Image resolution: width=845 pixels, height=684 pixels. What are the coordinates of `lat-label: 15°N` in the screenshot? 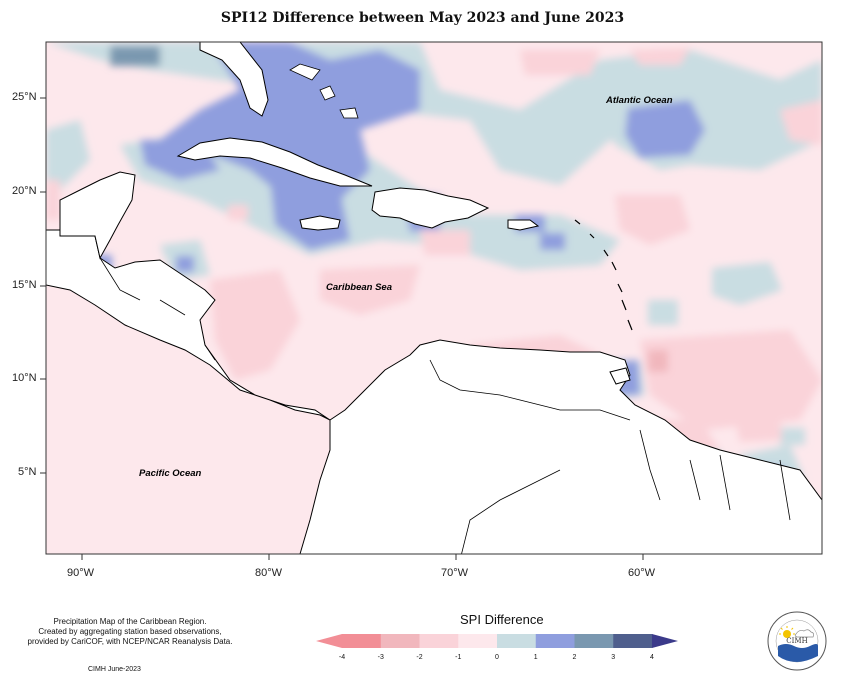 It's located at (24, 285).